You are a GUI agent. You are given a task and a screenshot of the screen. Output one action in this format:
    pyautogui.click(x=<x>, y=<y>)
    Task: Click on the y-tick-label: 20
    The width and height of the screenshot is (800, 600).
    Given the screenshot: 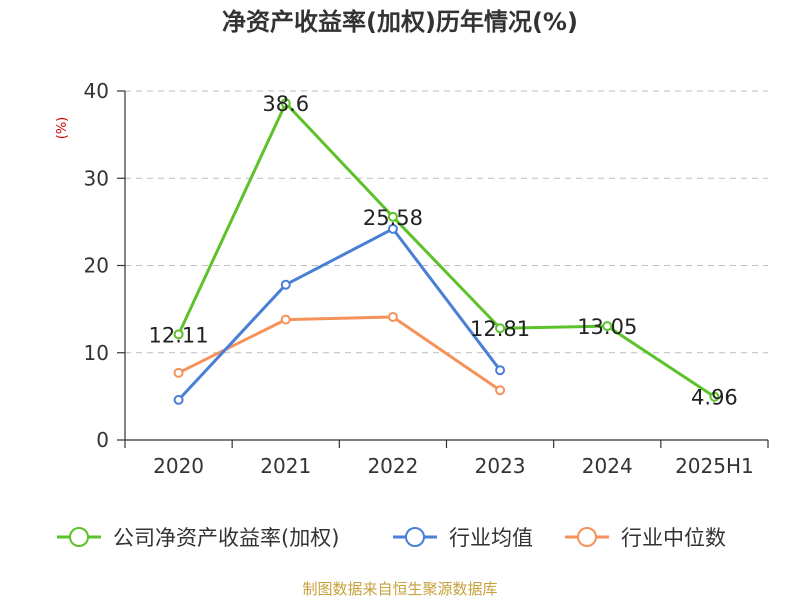 What is the action you would take?
    pyautogui.click(x=96, y=266)
    